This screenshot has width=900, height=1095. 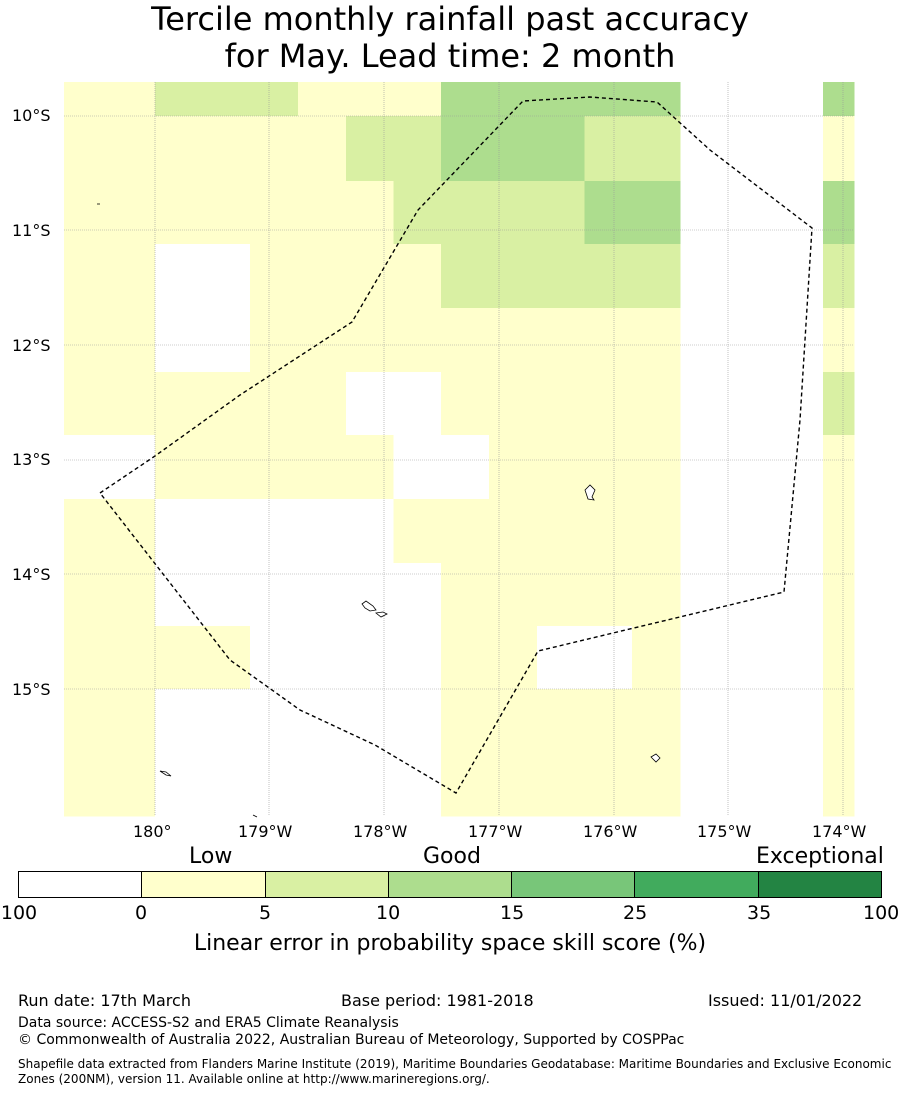 I want to click on lon-label-179w: 179°W, so click(x=265, y=831).